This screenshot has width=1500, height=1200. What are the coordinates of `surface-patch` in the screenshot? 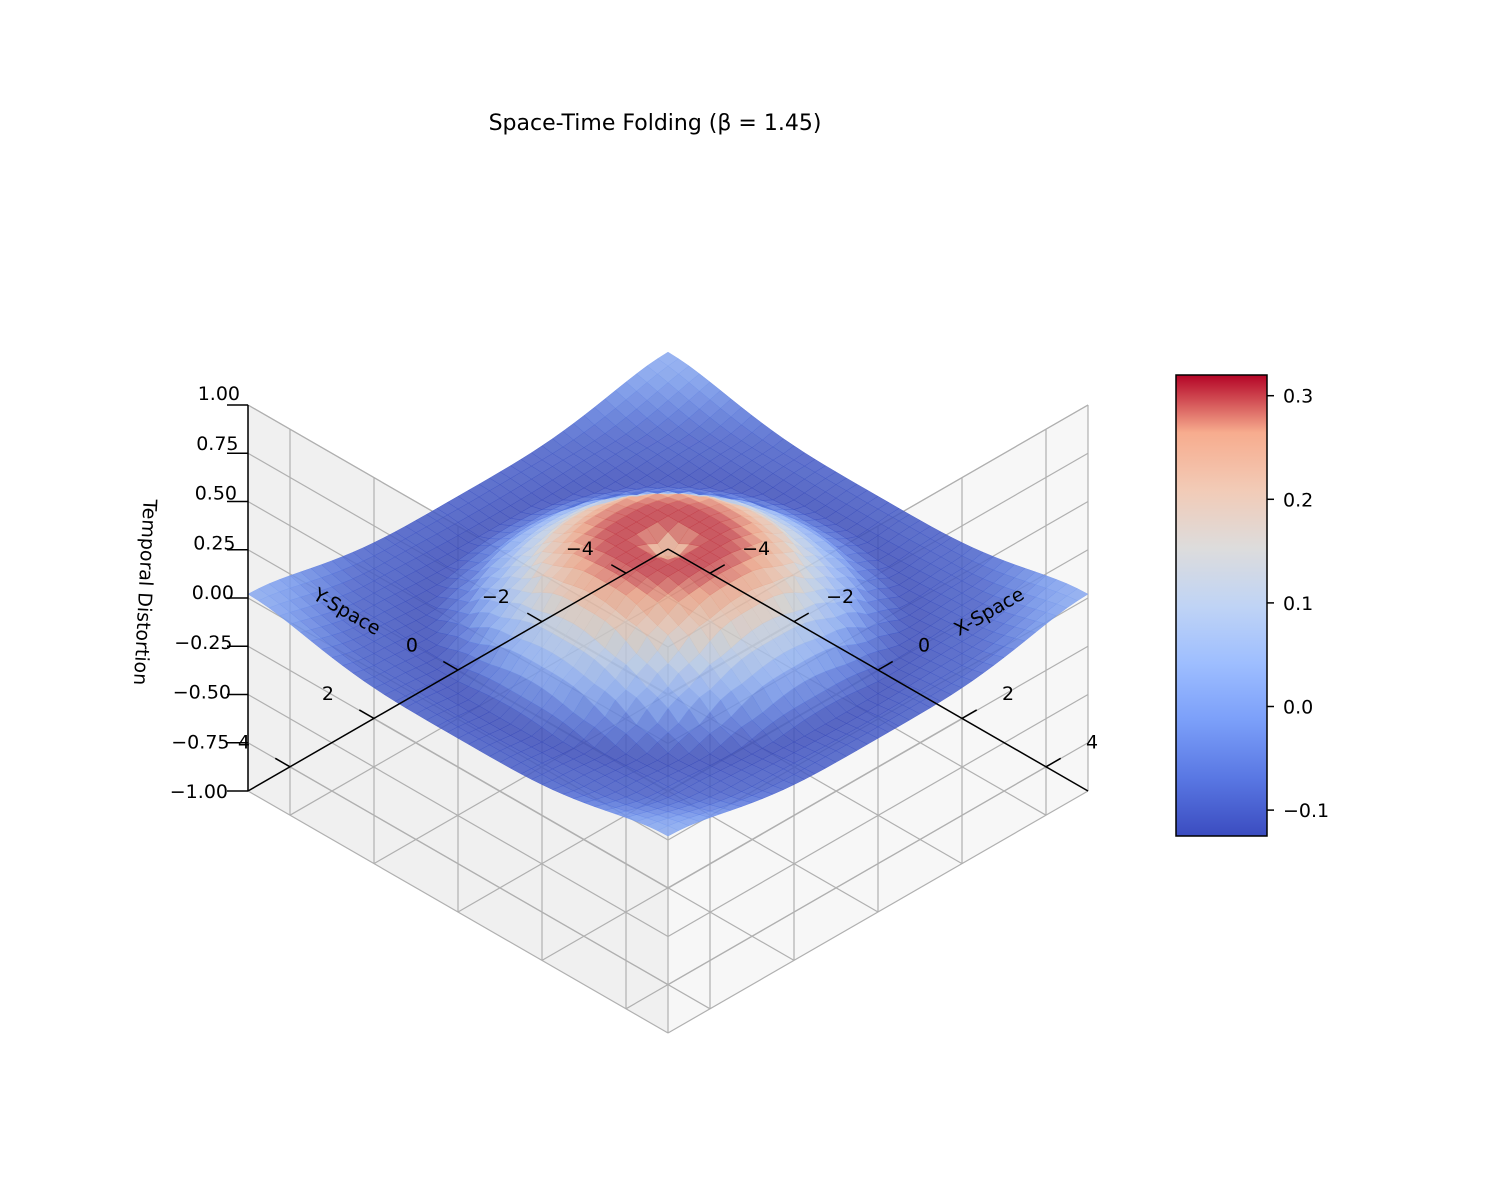 It's located at (668, 359).